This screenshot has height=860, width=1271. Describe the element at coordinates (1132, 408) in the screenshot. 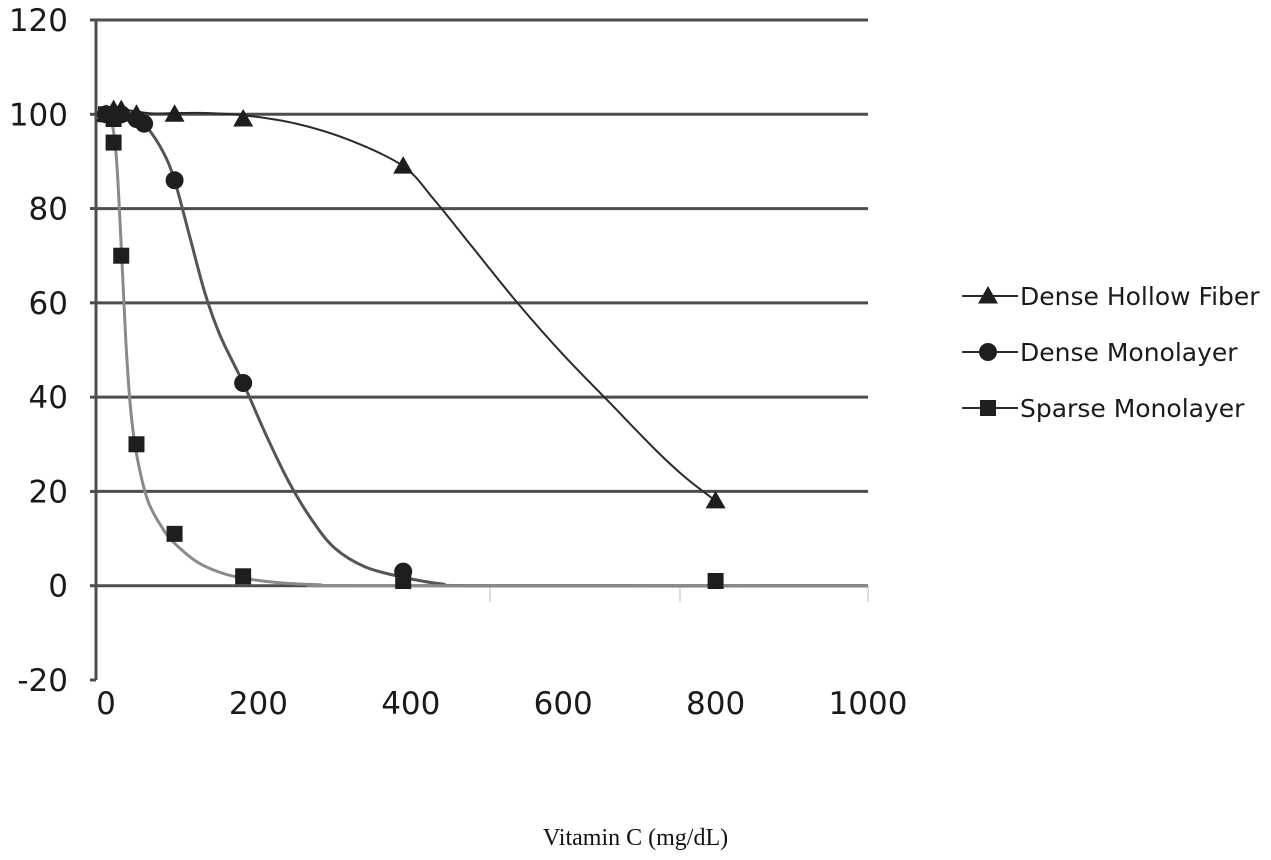

I see `legend-label: Sparse Monolayer` at that location.